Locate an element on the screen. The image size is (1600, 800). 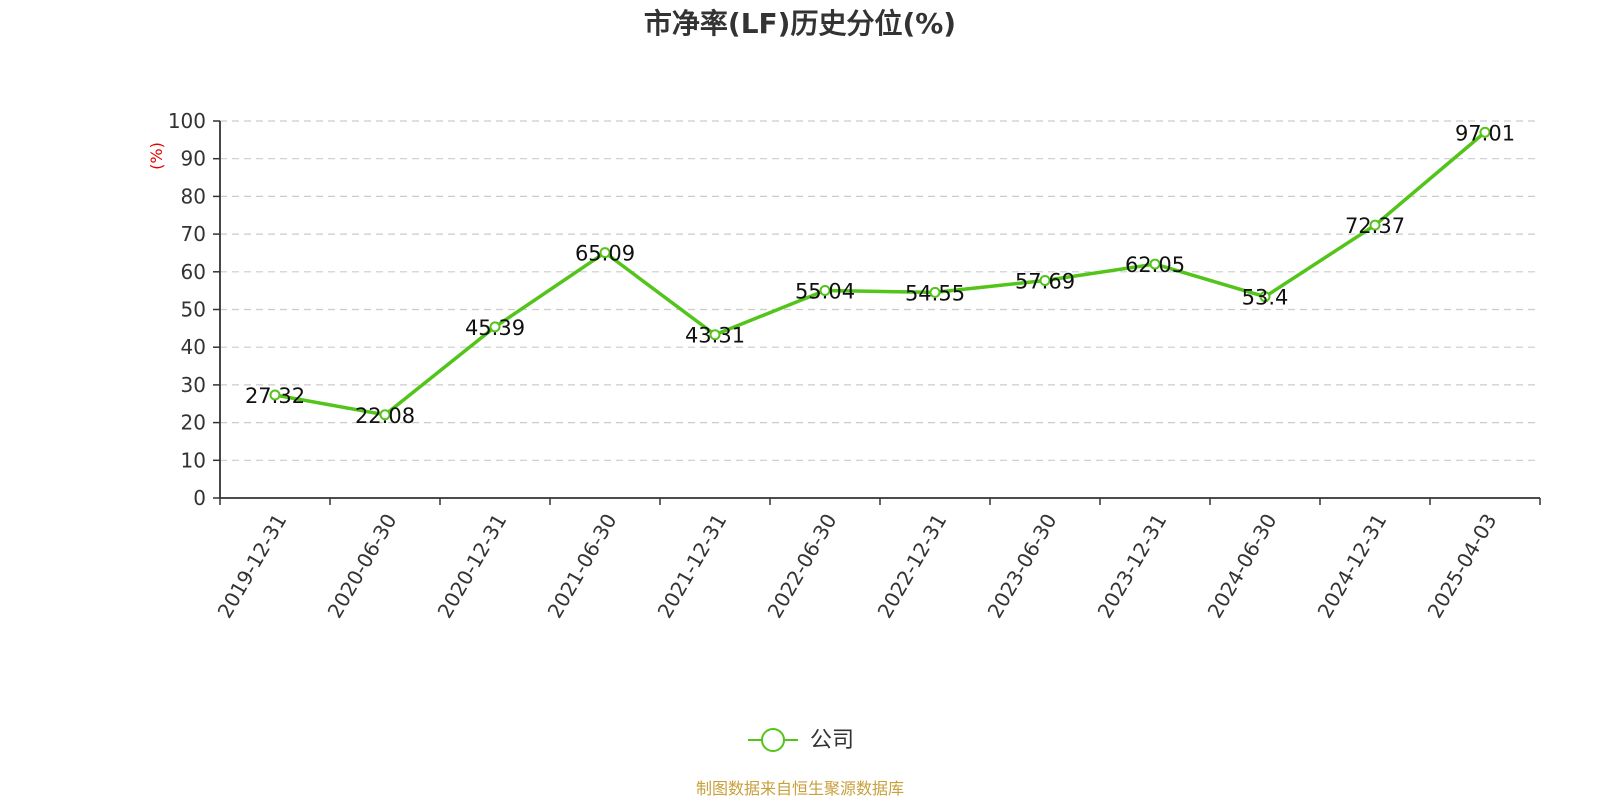
y-axis-unit-label: (%) is located at coordinates (156, 156).